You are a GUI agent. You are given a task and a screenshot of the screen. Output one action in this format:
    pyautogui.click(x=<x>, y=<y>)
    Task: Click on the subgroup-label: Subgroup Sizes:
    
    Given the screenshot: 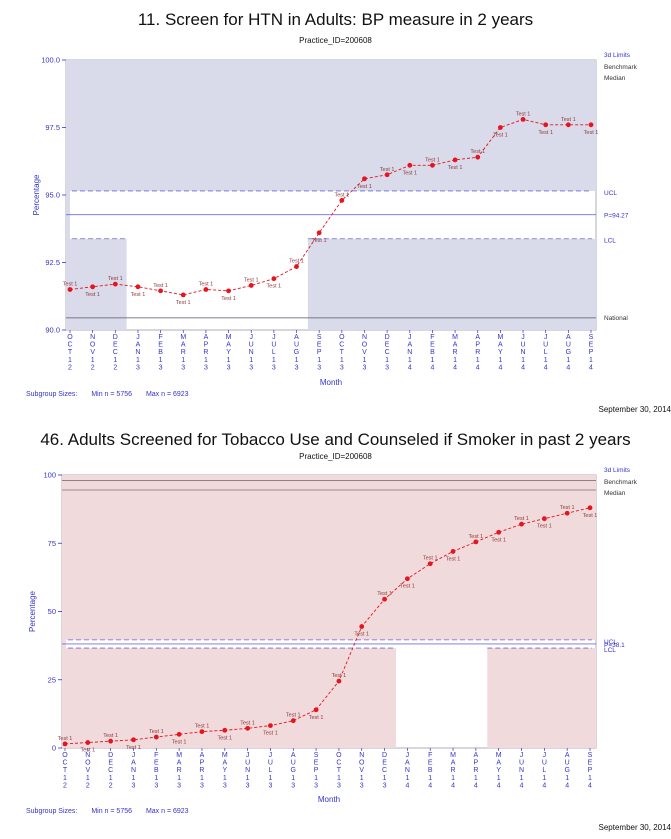 What is the action you would take?
    pyautogui.click(x=52, y=394)
    